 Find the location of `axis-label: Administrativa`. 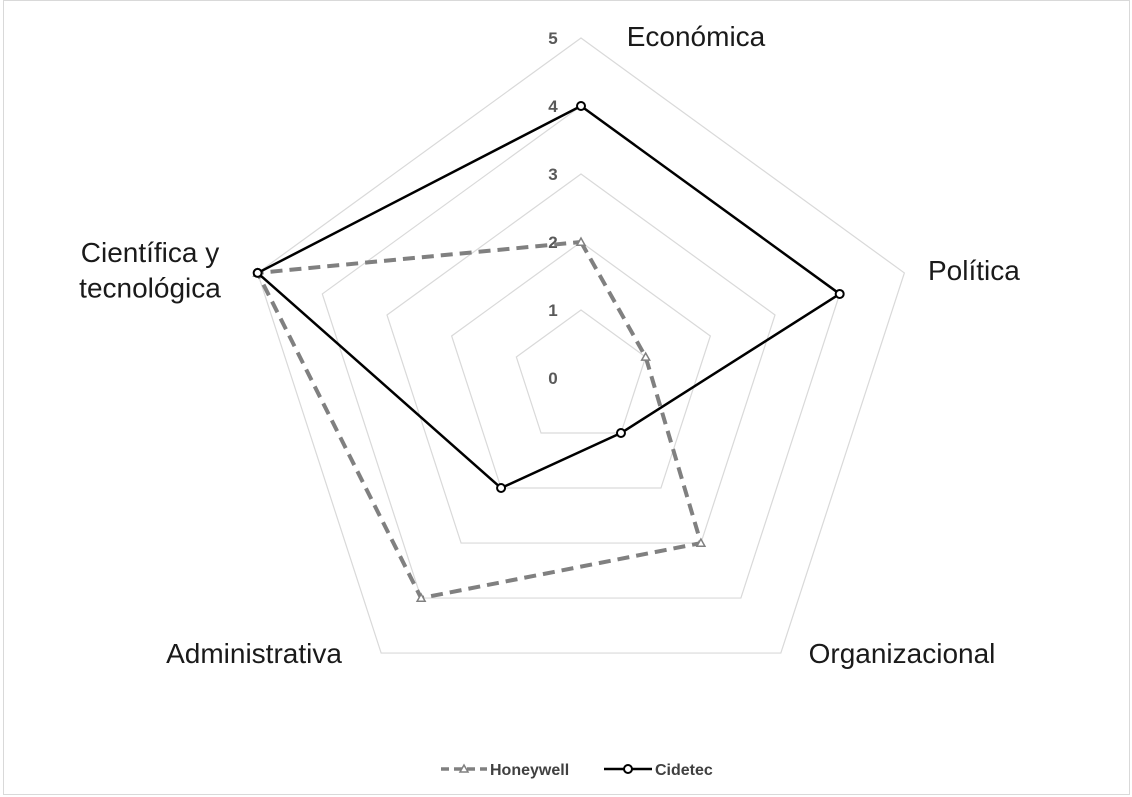

axis-label: Administrativa is located at coordinates (254, 653).